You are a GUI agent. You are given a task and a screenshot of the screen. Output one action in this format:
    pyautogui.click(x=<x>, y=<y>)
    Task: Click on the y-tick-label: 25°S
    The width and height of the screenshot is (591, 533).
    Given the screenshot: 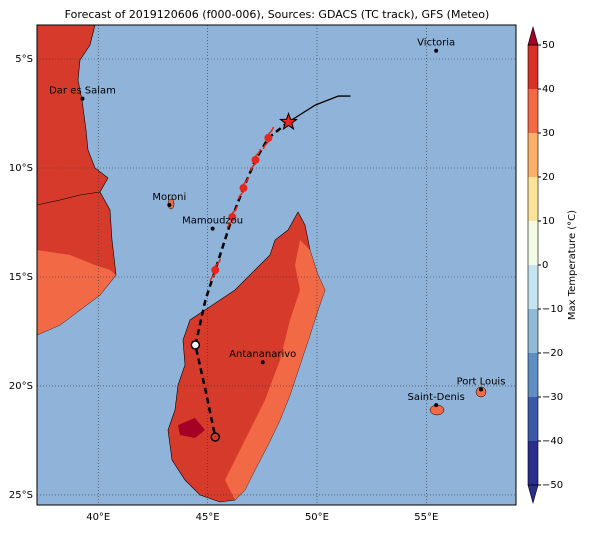 What is the action you would take?
    pyautogui.click(x=21, y=495)
    